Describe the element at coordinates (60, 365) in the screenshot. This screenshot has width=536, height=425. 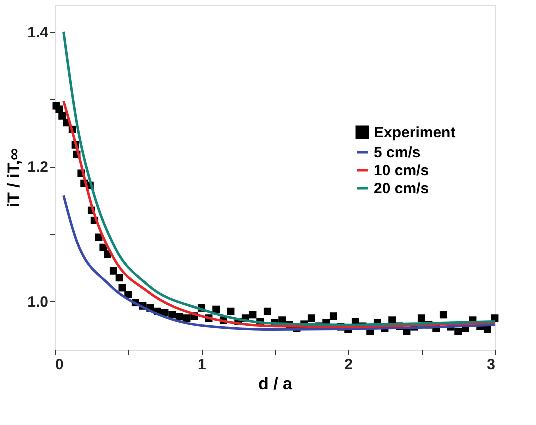
I see `x-tick-label: 0` at that location.